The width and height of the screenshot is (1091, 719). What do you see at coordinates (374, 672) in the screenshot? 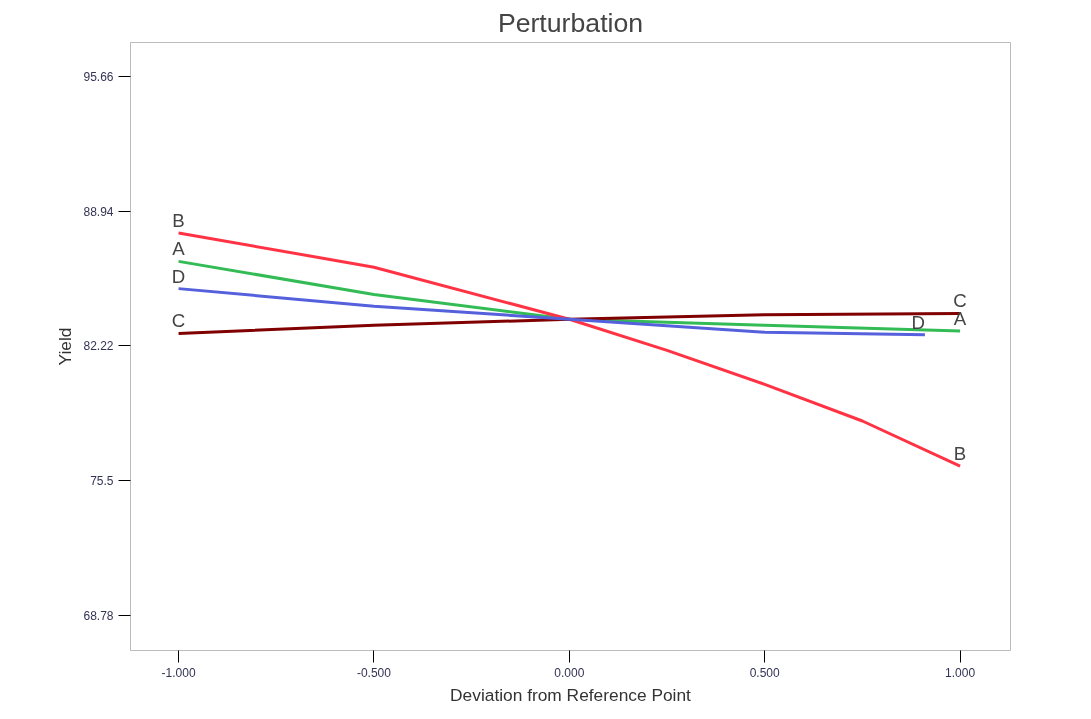
I see `x-tick-label: -0.500` at bounding box center [374, 672].